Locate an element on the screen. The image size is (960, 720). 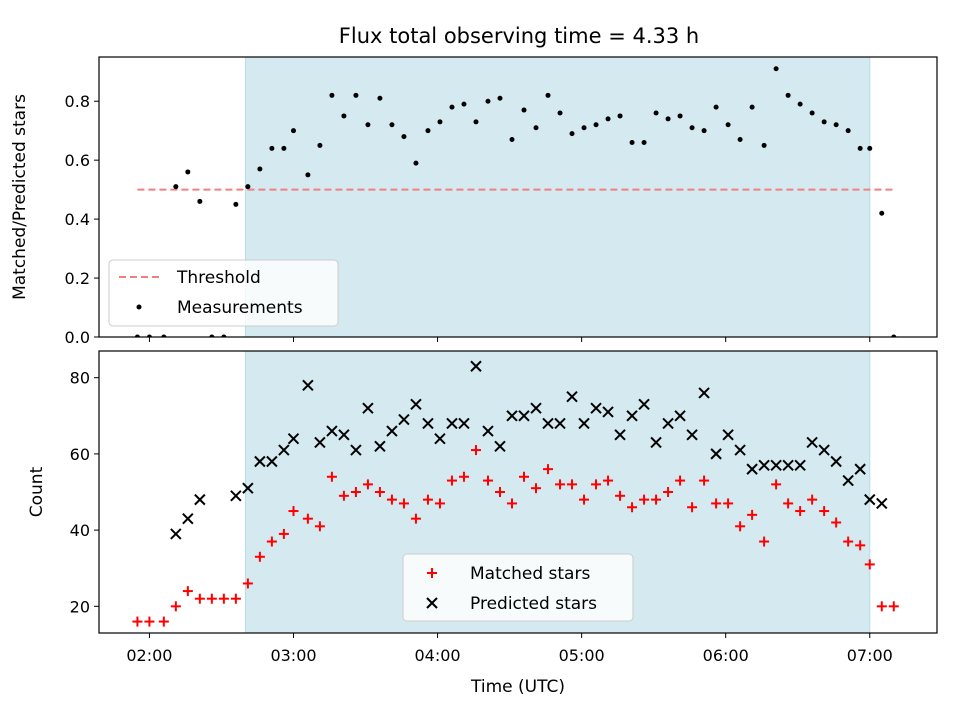
y-tick-label: 60 is located at coordinates (80, 454).